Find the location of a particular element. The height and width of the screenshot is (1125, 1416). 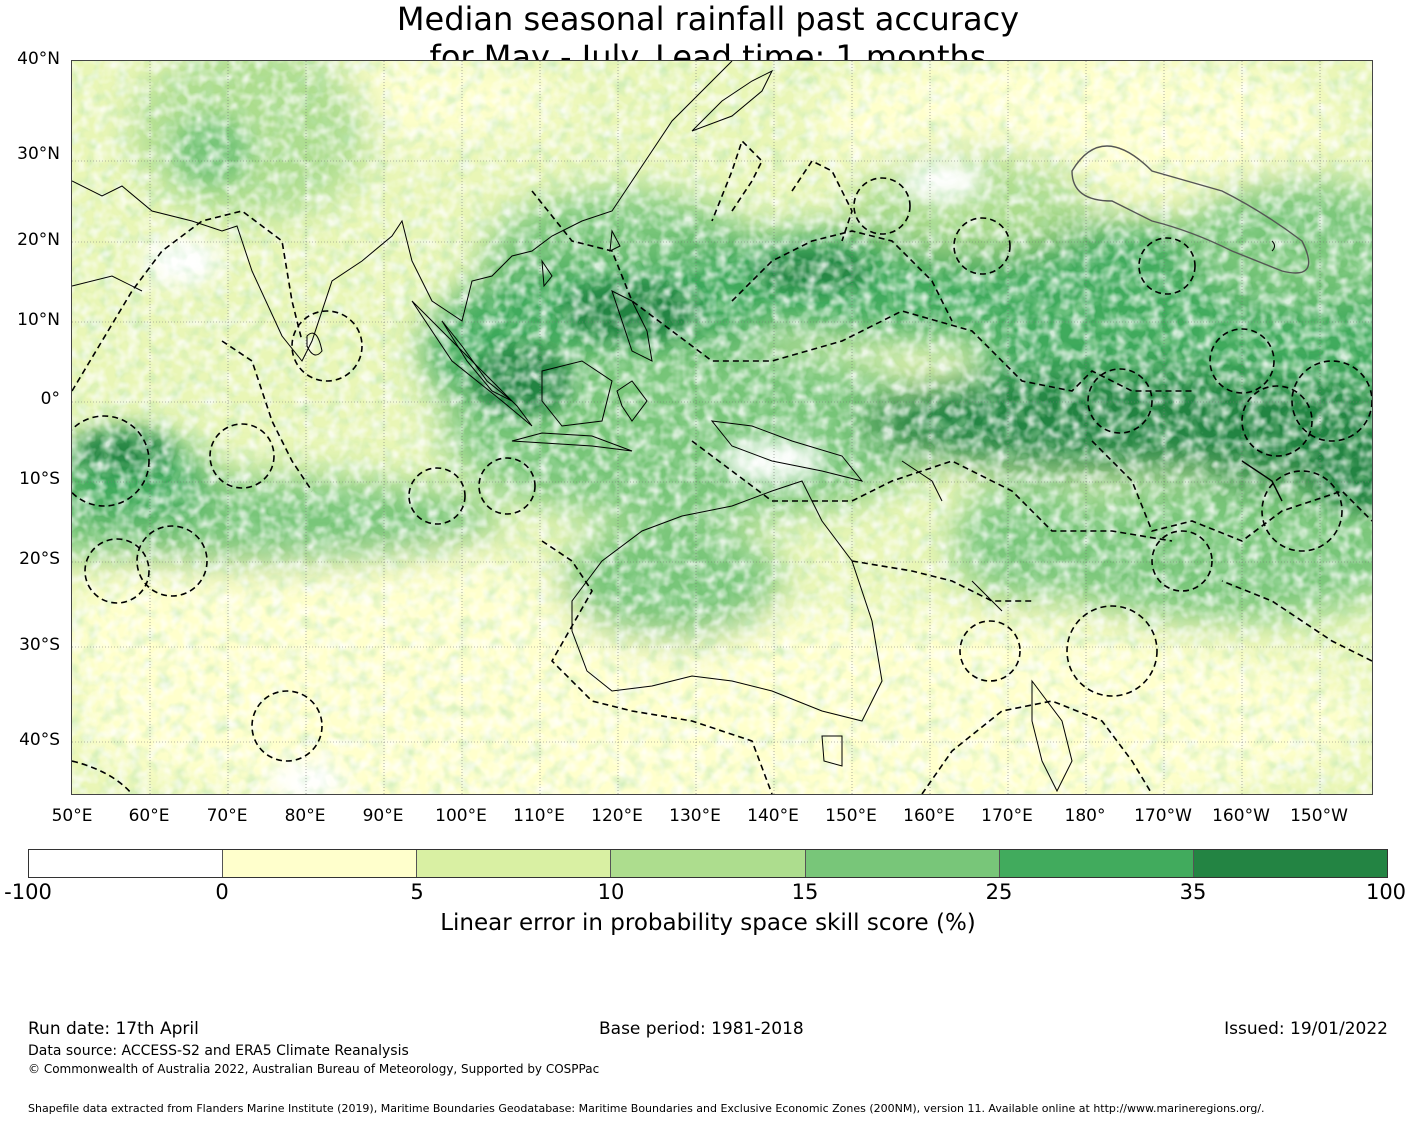

boundary-indian-ocean-west is located at coordinates (267, 416).